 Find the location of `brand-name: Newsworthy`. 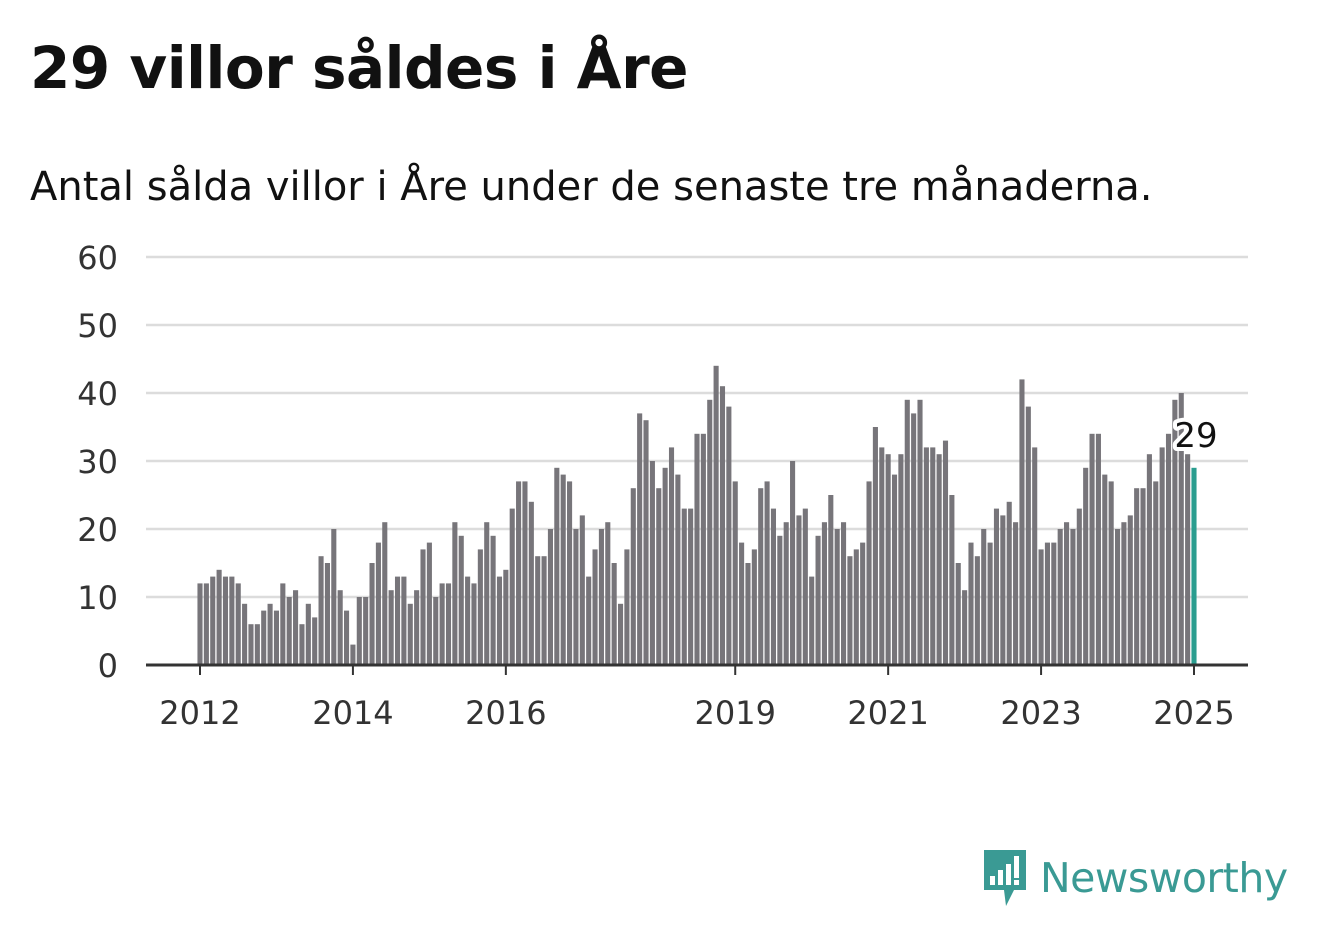

brand-name: Newsworthy is located at coordinates (1164, 878).